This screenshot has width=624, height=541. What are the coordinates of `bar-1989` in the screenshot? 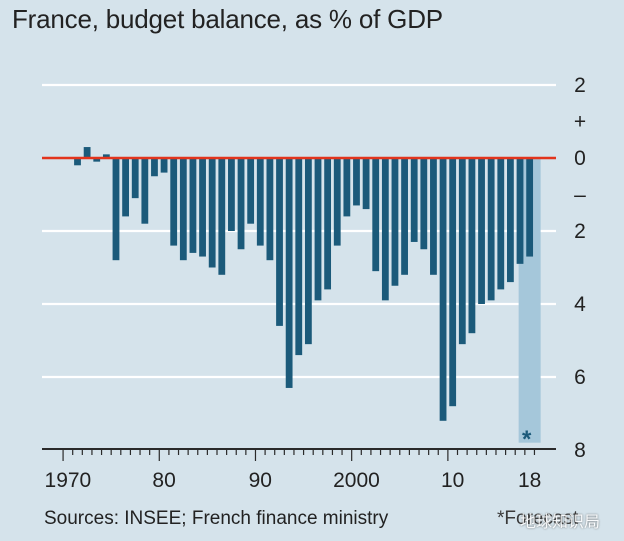 It's located at (251, 191).